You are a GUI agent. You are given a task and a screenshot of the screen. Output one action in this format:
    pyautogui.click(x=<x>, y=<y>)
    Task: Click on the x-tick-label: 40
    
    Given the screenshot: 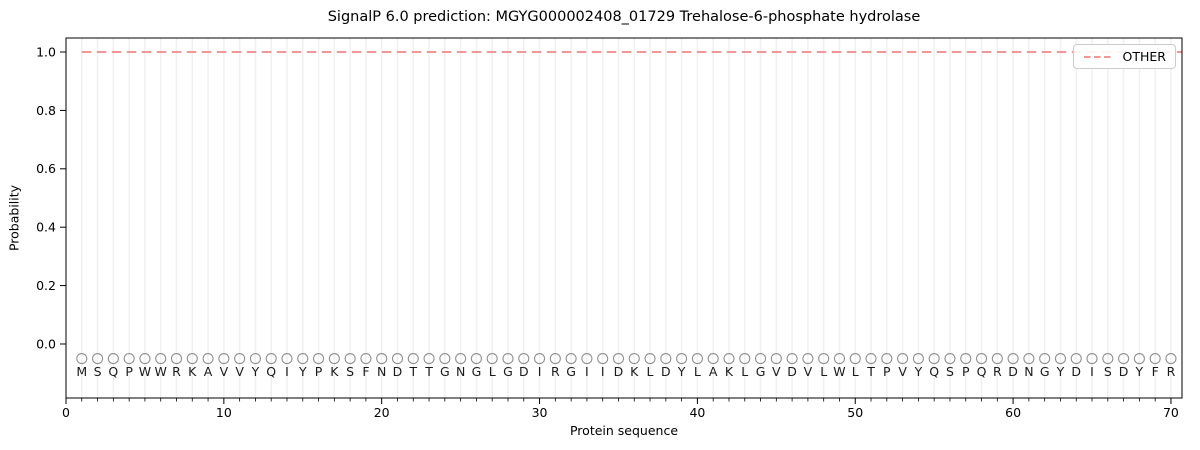 What is the action you would take?
    pyautogui.click(x=697, y=412)
    